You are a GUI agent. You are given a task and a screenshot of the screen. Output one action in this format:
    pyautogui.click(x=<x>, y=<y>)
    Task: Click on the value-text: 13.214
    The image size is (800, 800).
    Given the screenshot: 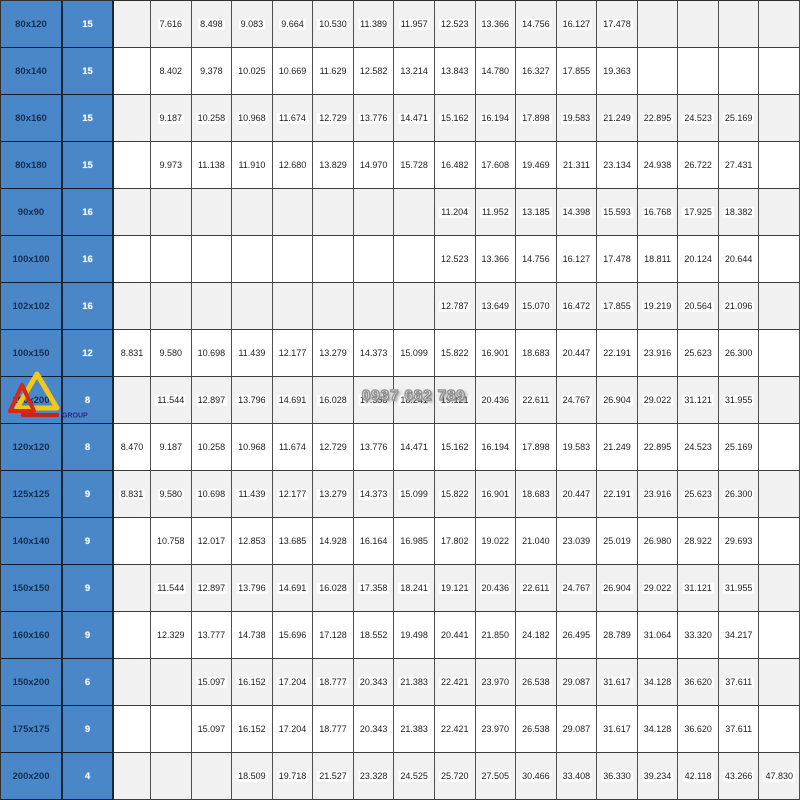 What is the action you would take?
    pyautogui.click(x=414, y=71)
    